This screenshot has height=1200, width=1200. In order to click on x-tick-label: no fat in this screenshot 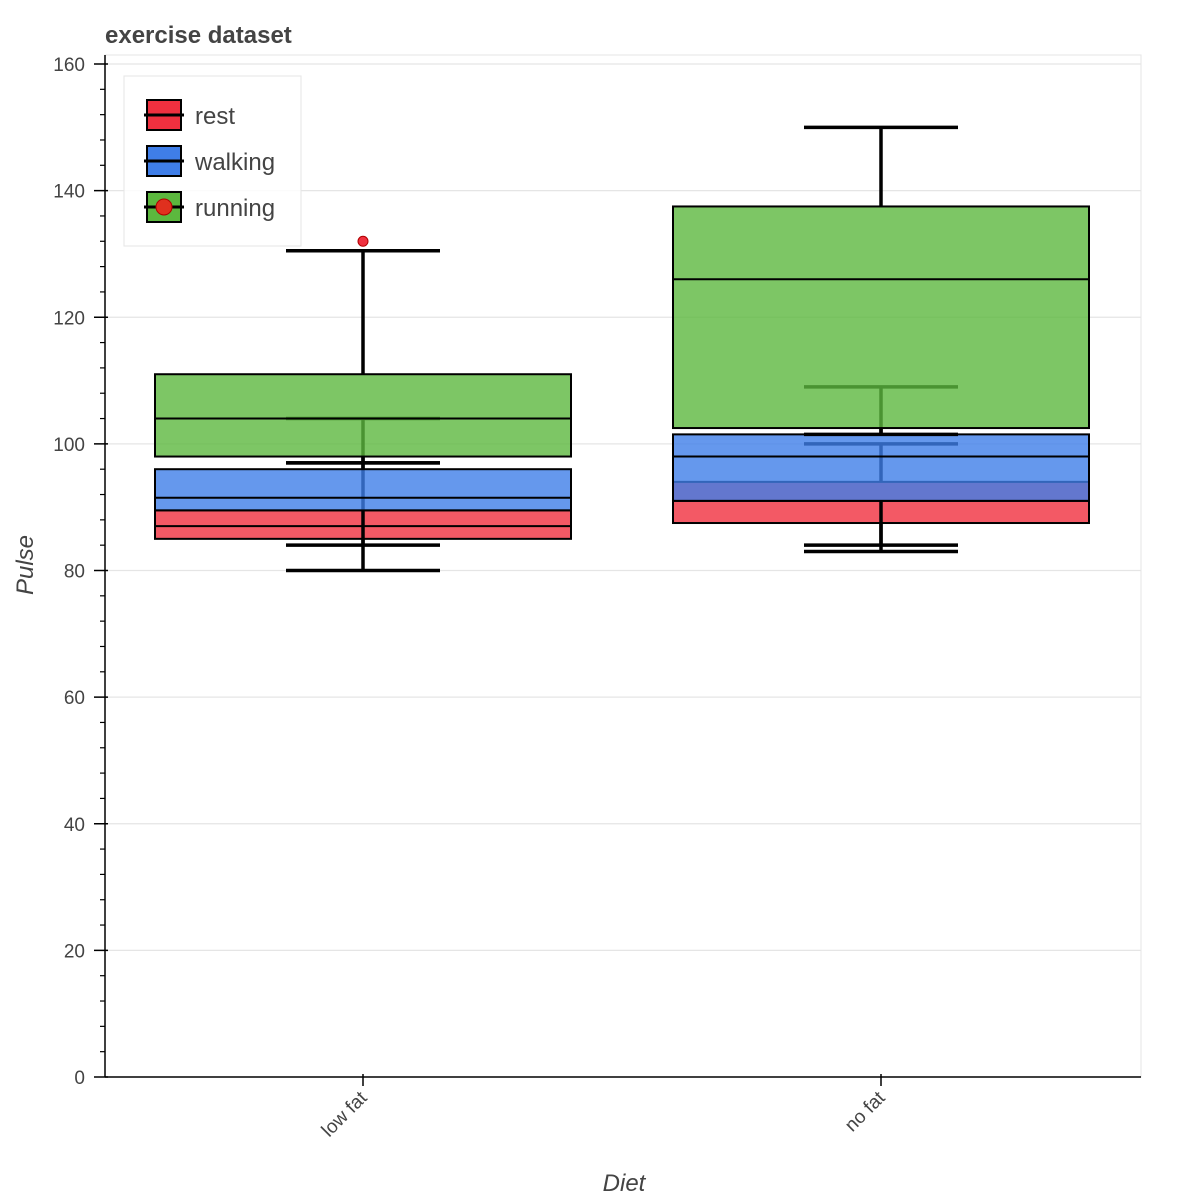, I will do `click(865, 1111)`.